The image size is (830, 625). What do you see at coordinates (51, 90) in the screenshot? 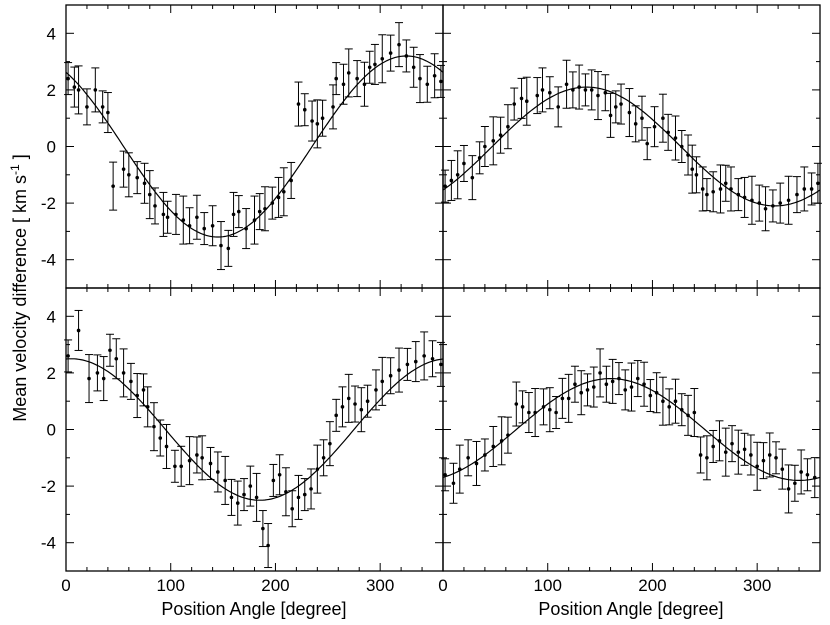
I see `y-tick-label: 2` at bounding box center [51, 90].